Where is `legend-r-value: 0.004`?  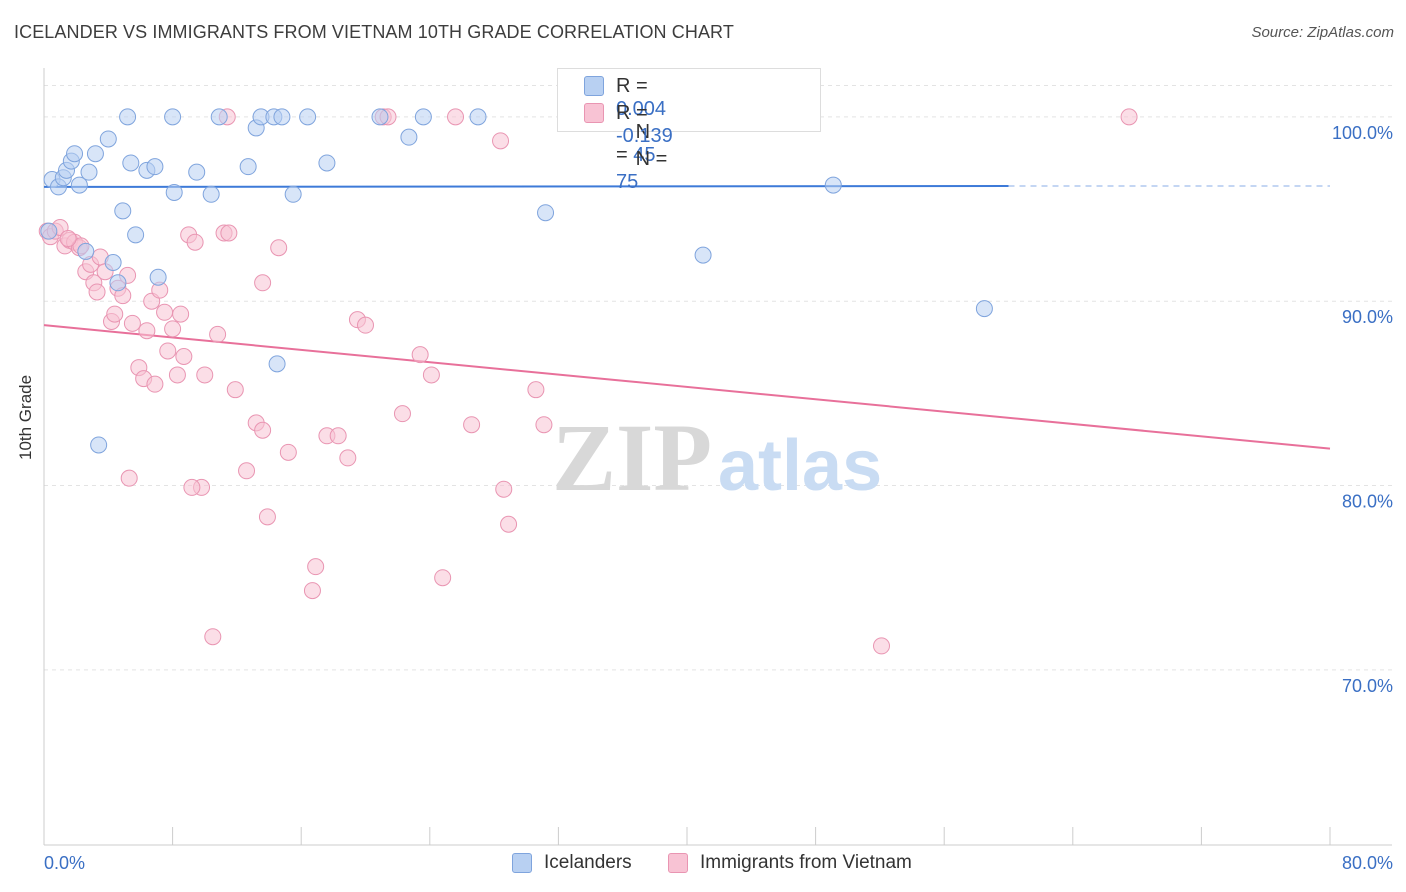 legend-r-value: 0.004 is located at coordinates (641, 109).